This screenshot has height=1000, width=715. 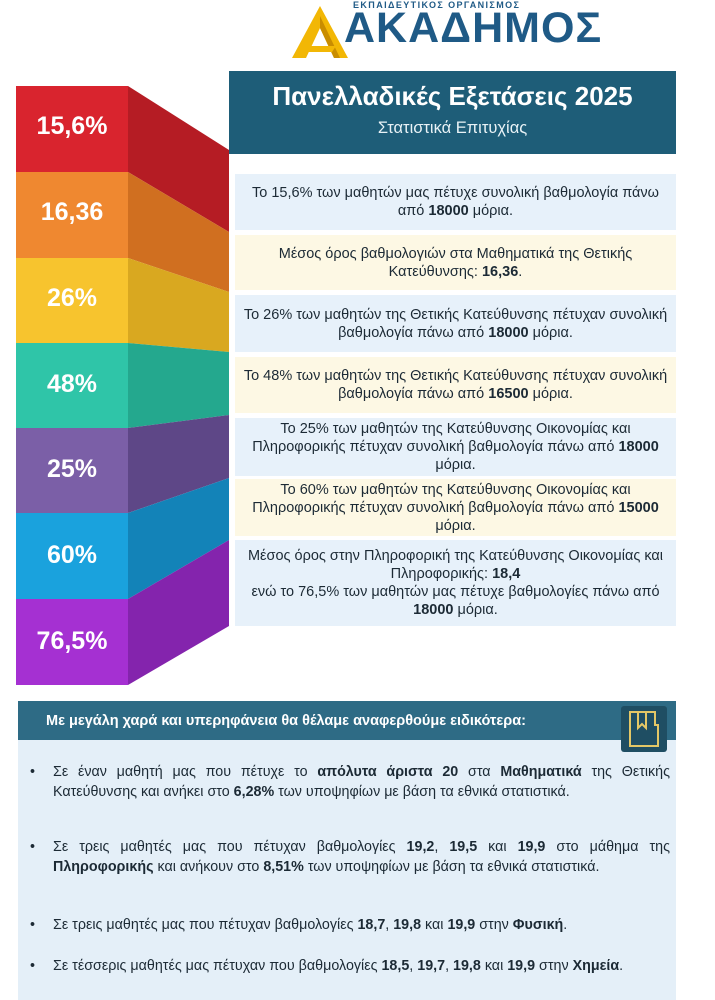 I want to click on step-6-side, so click(x=178, y=538).